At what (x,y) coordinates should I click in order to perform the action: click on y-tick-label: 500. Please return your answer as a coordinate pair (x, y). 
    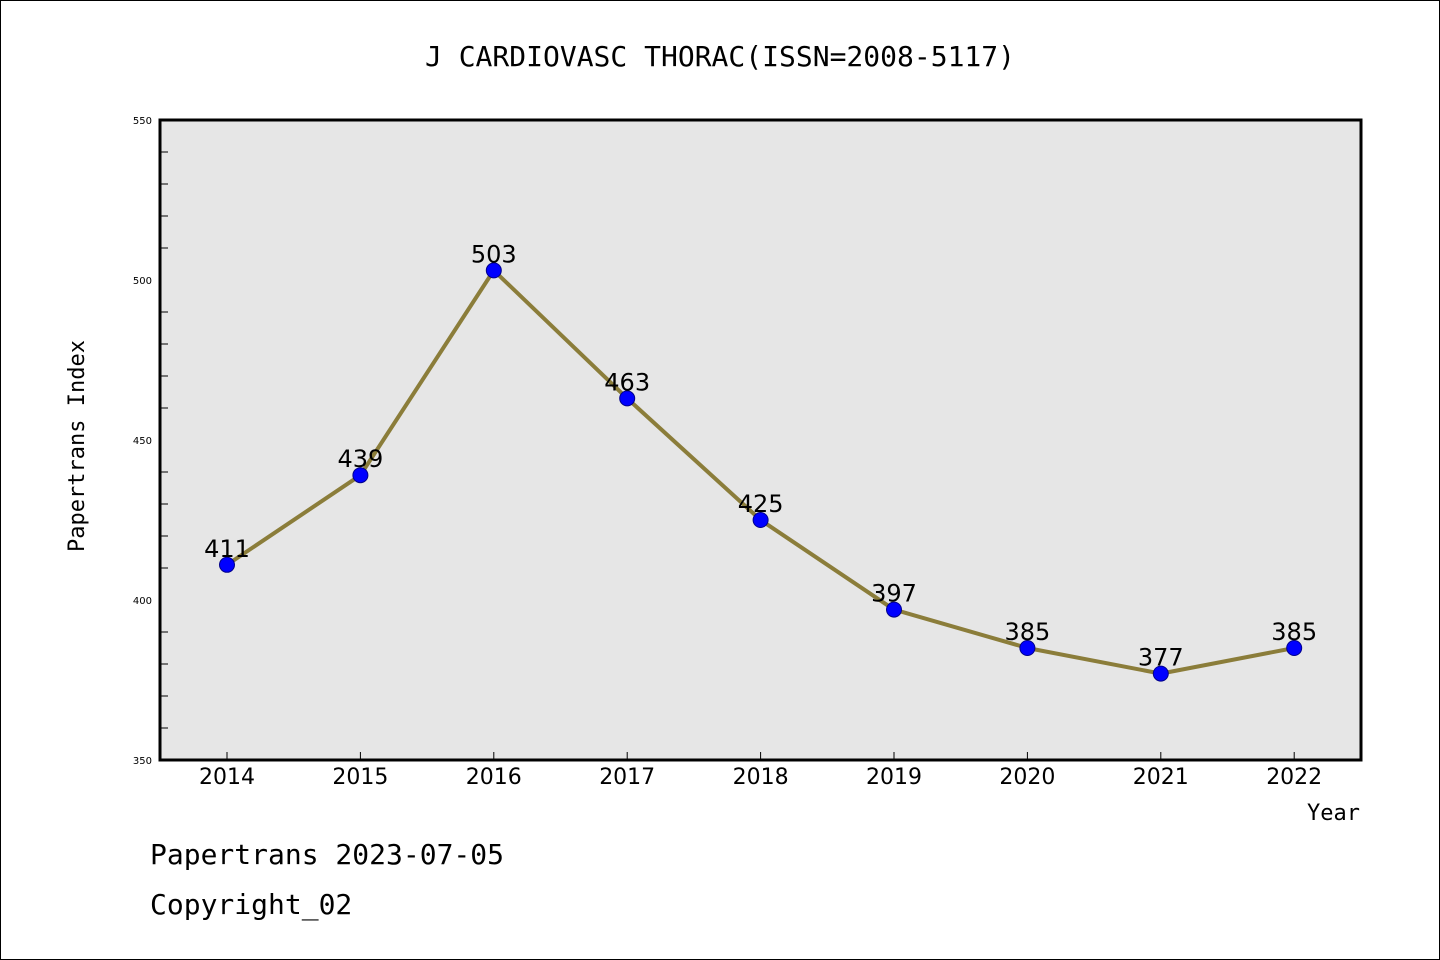
    Looking at the image, I should click on (142, 281).